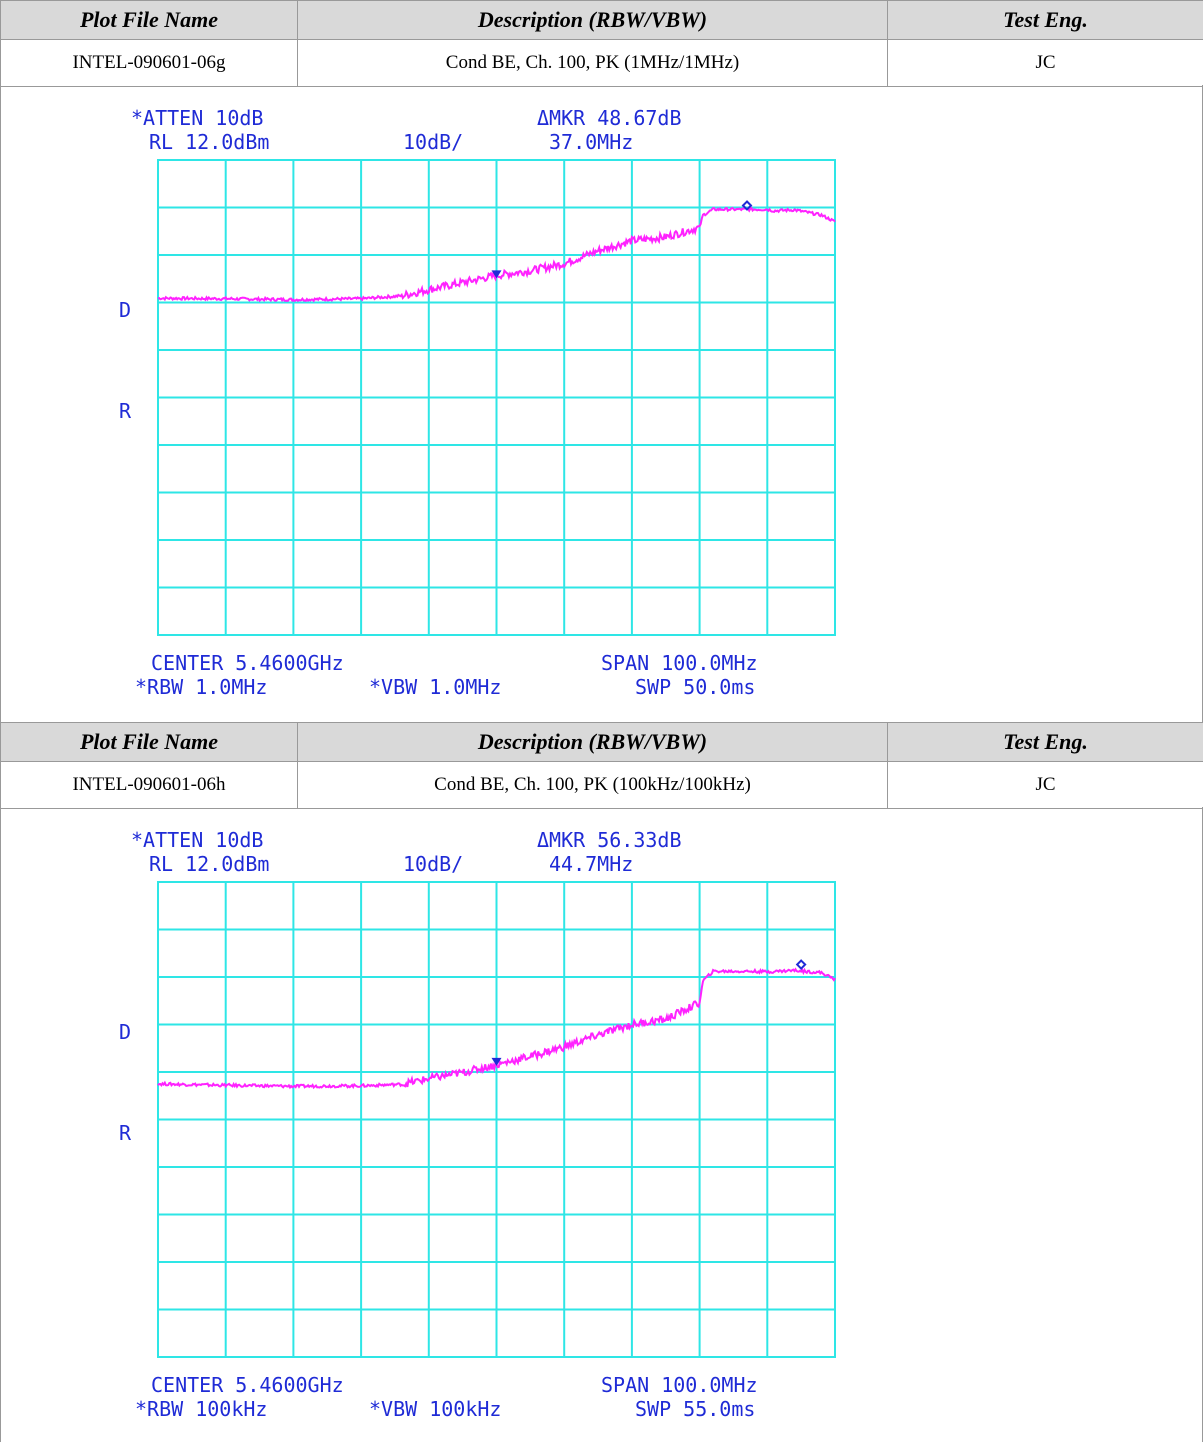  Describe the element at coordinates (609, 118) in the screenshot. I see `delta-marker-label: ΔMKR 48.67dB` at that location.